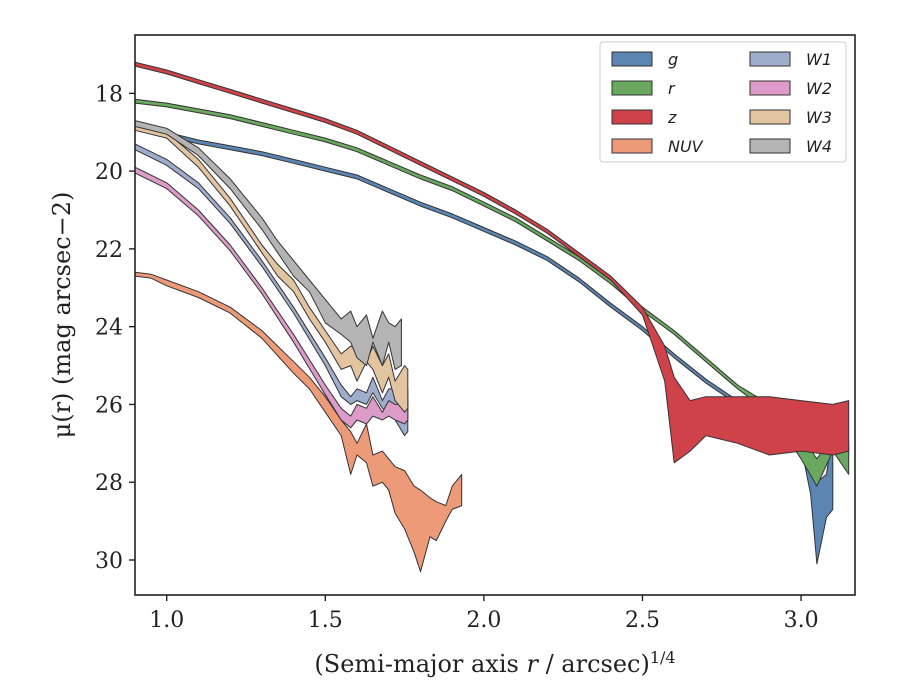 This screenshot has width=900, height=700. I want to click on legend-swatch-z, so click(632, 117).